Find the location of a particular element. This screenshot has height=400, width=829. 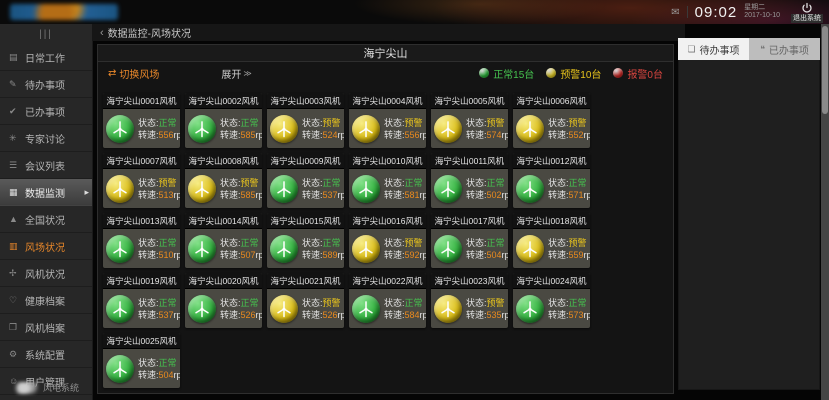

sidebar-item-windfarm-status: ▥ 风场状况 is located at coordinates (46, 246).